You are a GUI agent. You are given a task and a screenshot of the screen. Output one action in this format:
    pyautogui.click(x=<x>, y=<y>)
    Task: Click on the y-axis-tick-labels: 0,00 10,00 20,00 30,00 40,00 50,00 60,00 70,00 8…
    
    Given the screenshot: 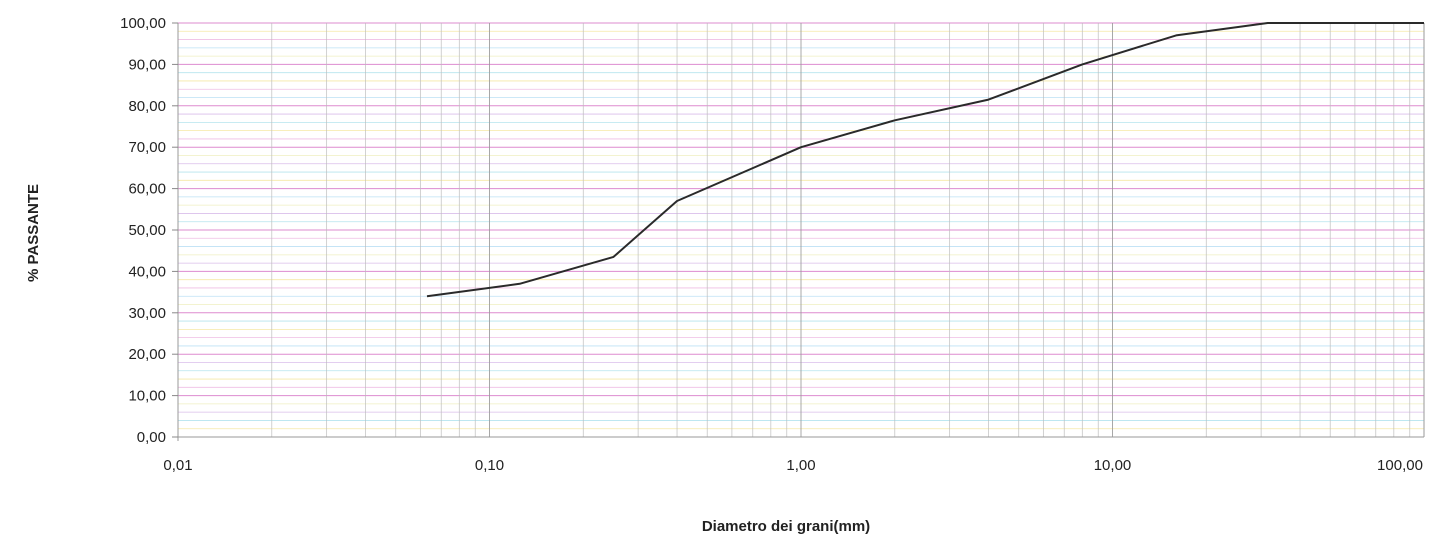 What is the action you would take?
    pyautogui.click(x=149, y=230)
    